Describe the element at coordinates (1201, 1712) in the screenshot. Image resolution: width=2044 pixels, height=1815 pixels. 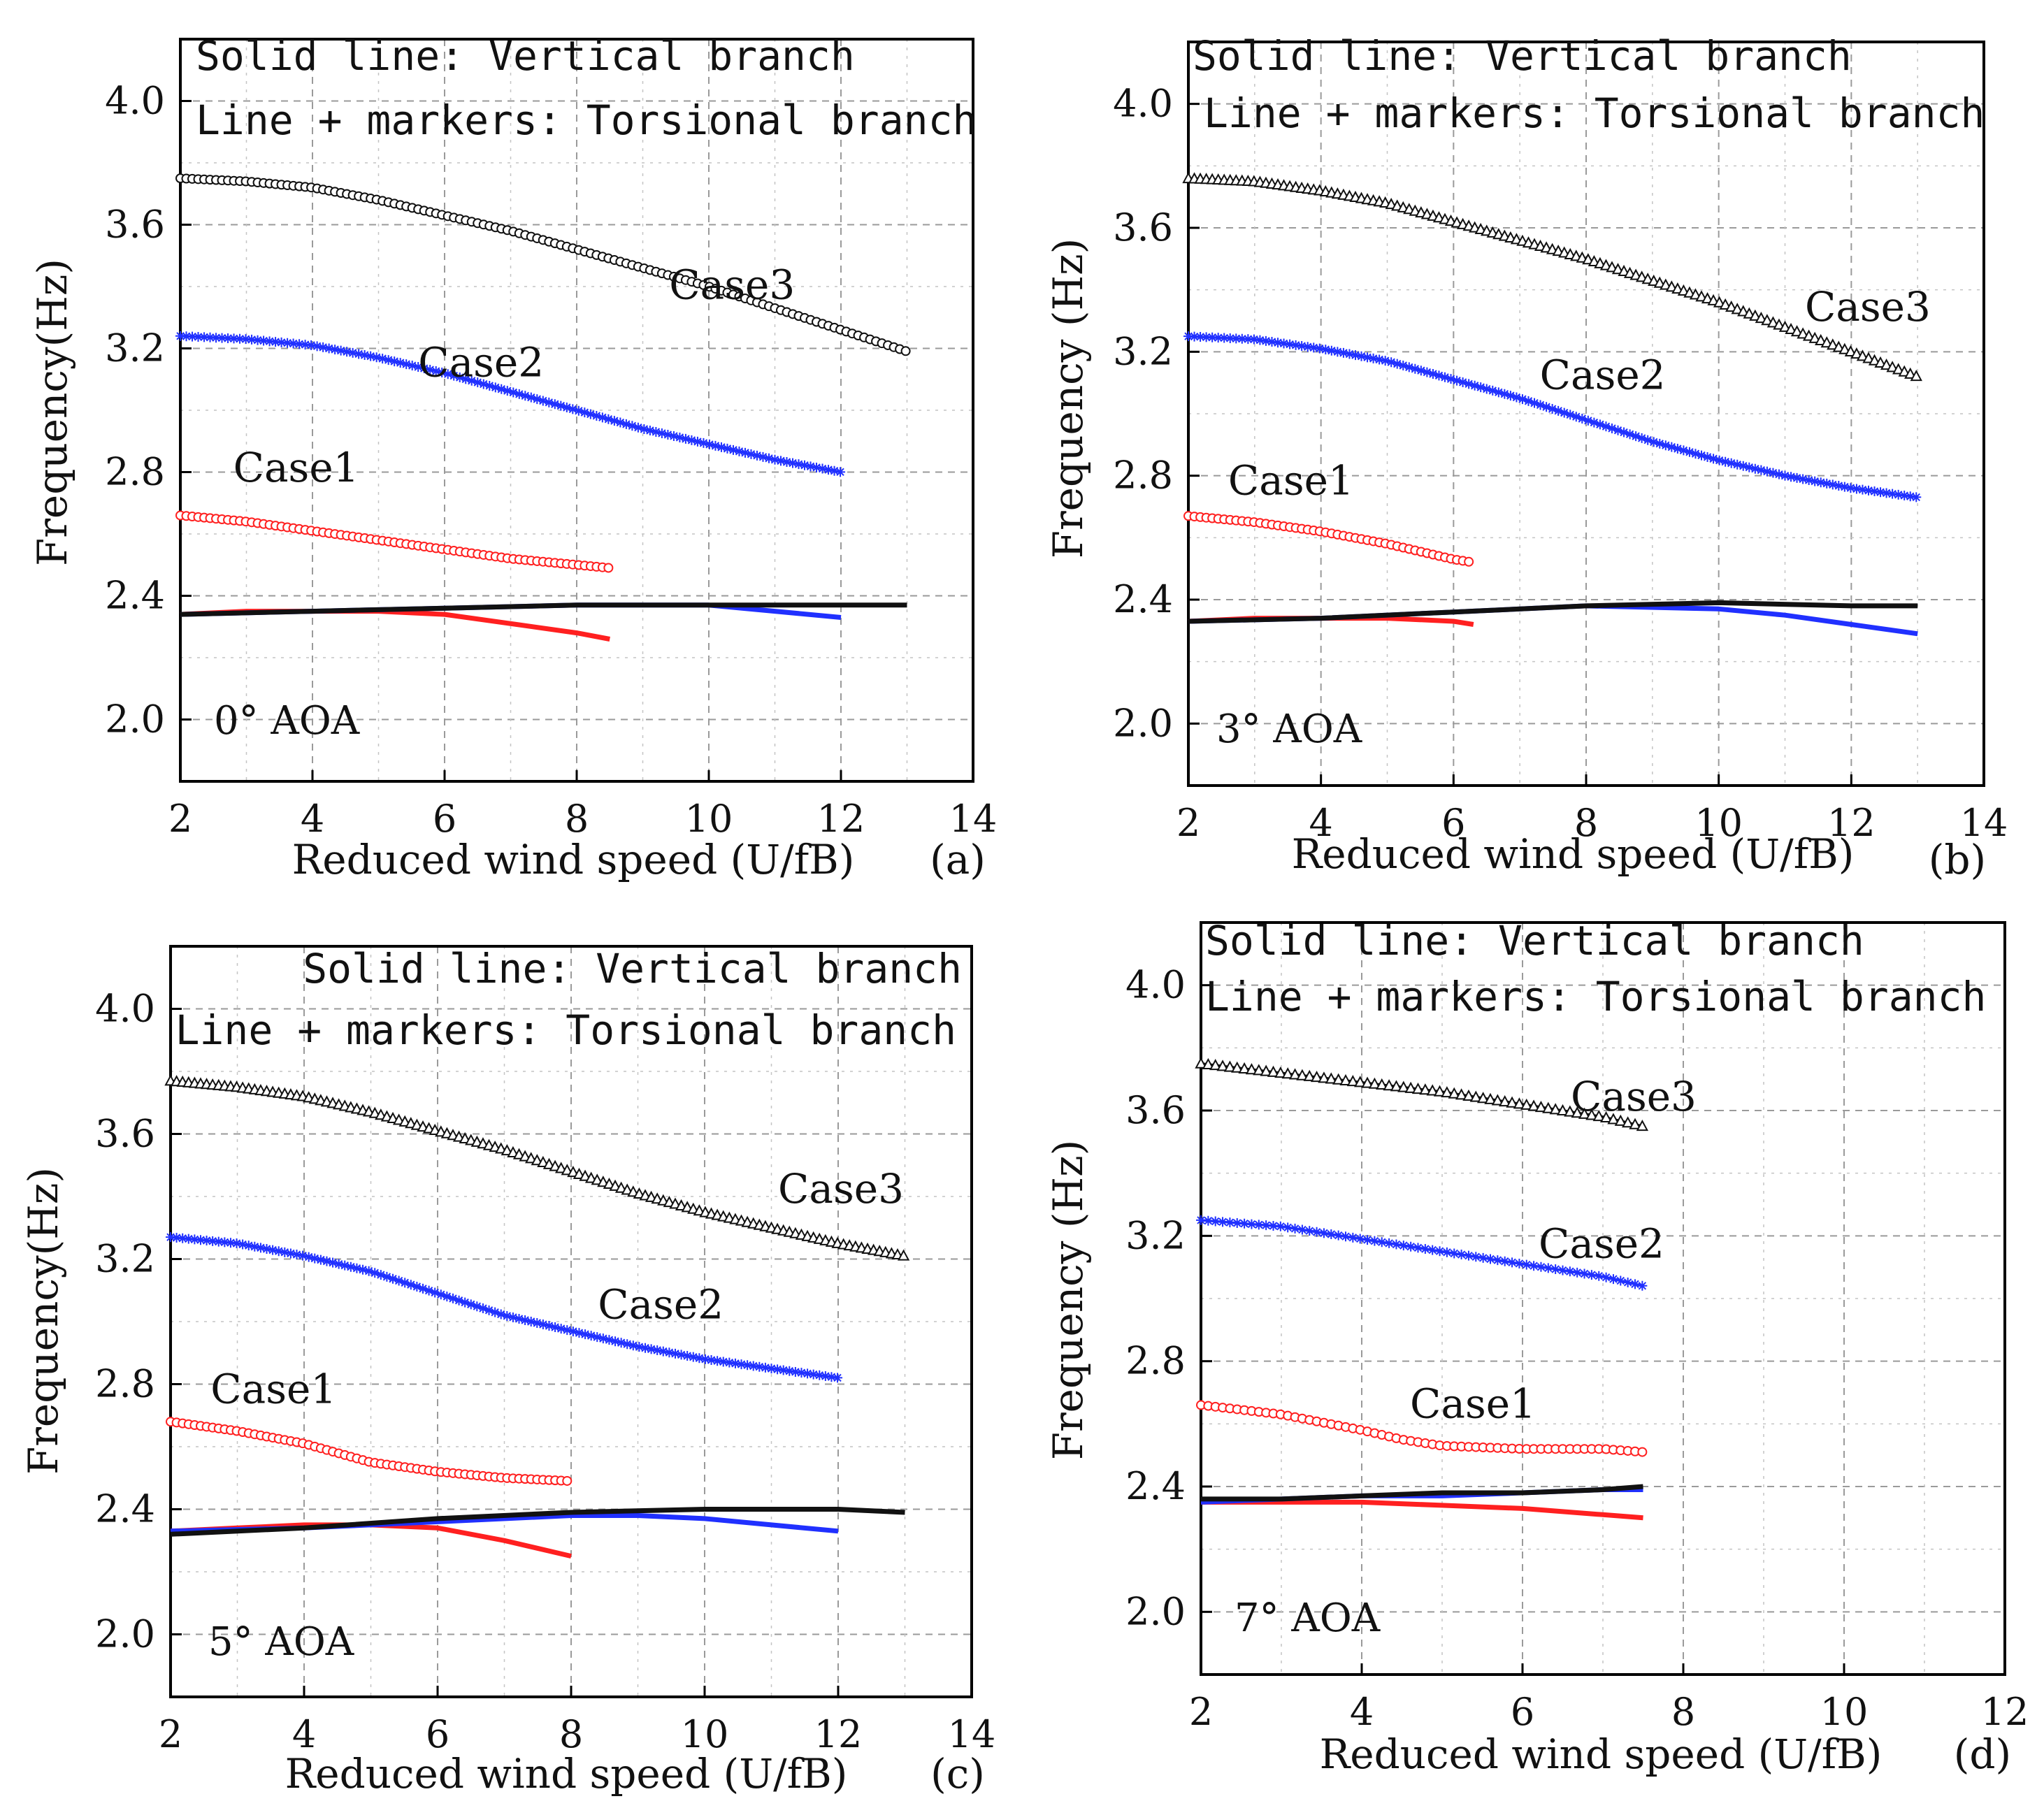
I see `x-tick-label: 2` at that location.